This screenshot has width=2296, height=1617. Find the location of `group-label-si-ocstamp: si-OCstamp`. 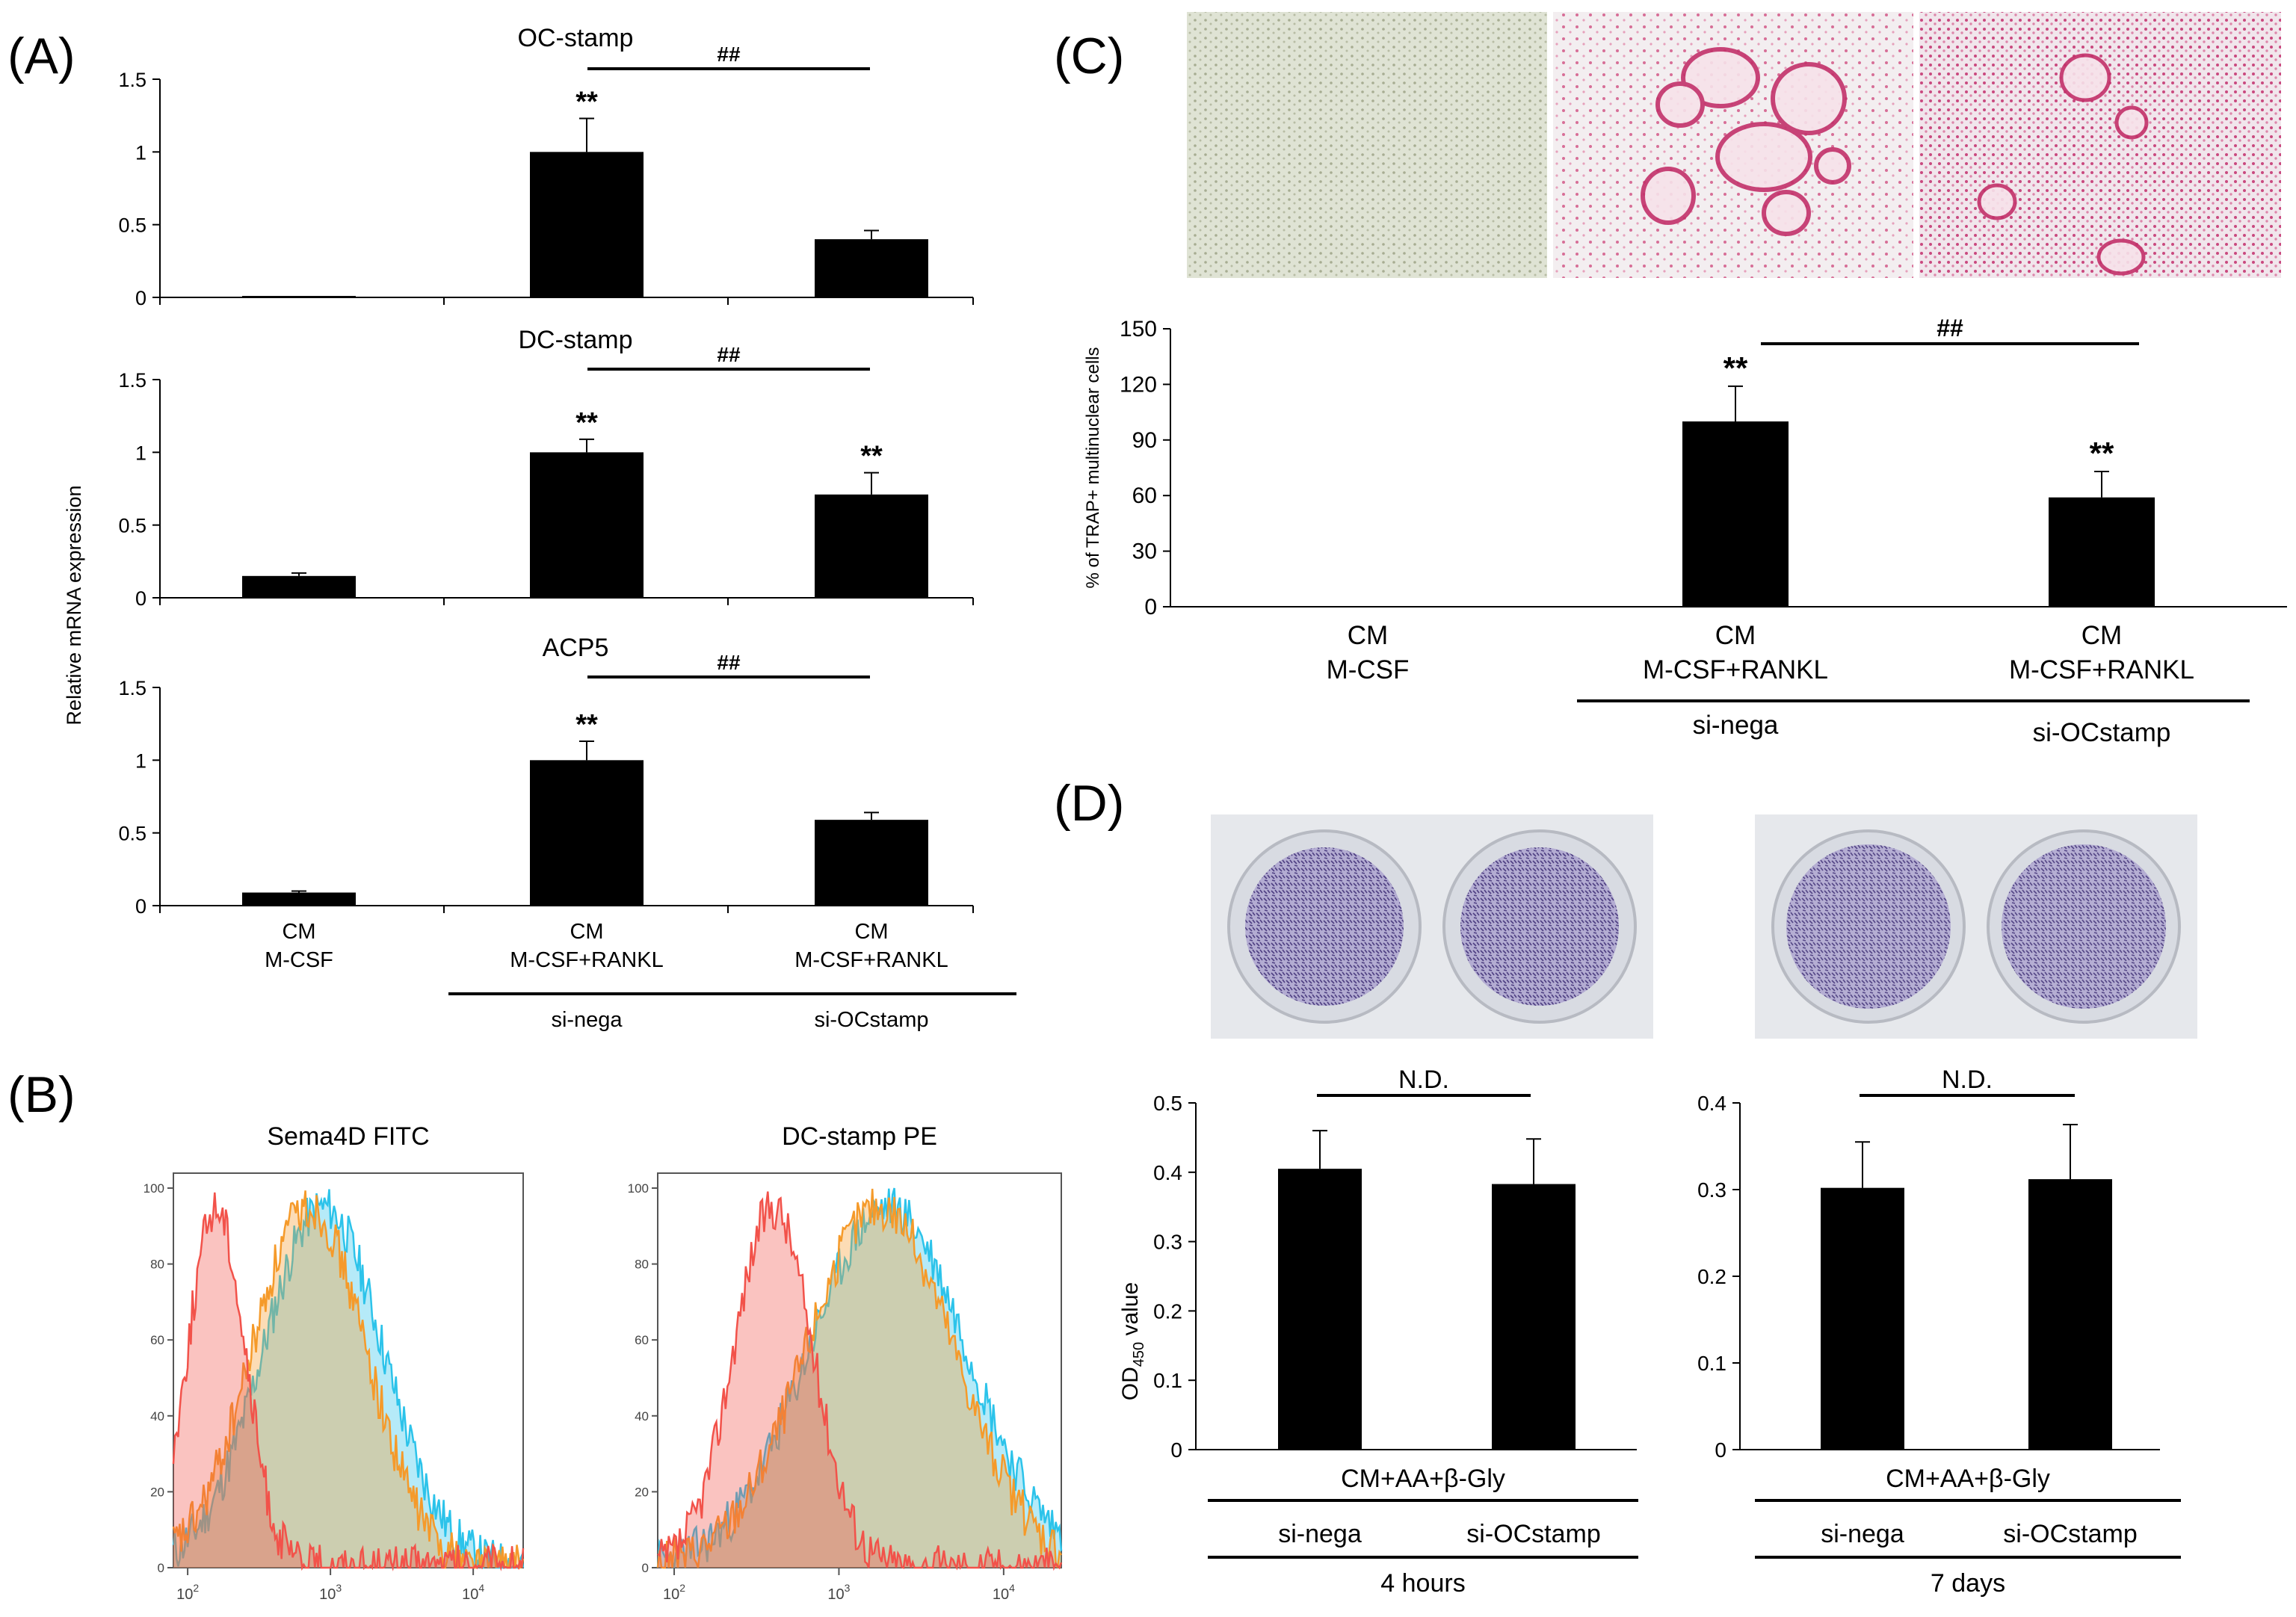

group-label-si-ocstamp: si-OCstamp is located at coordinates (2102, 732).